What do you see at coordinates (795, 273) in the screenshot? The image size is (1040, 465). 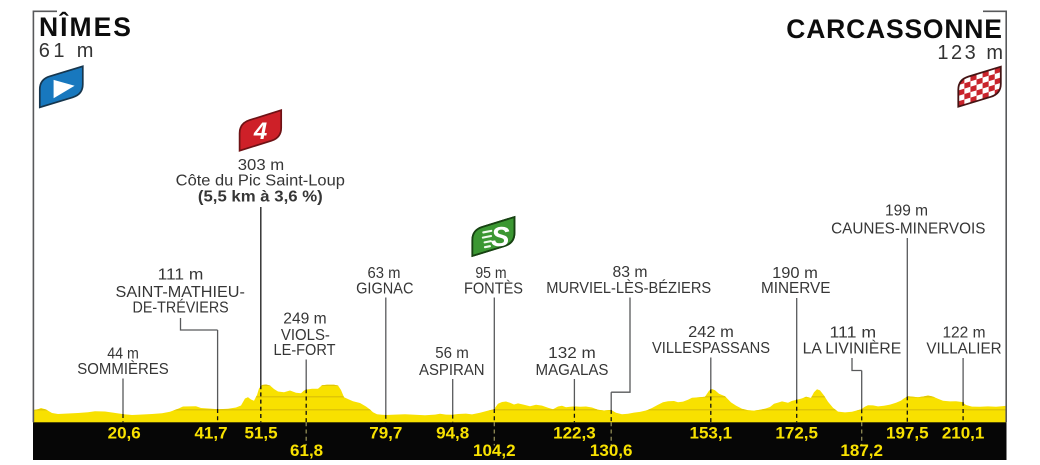 I see `svg-text: 190 m` at bounding box center [795, 273].